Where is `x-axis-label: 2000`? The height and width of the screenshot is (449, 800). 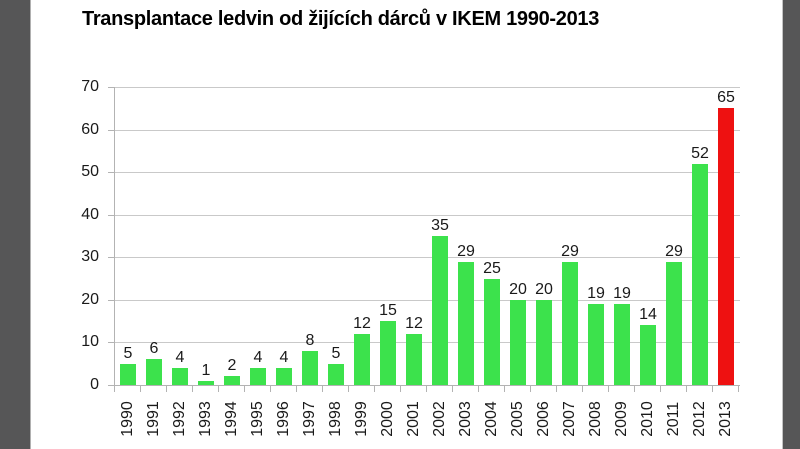
x-axis-label: 2000 is located at coordinates (387, 419).